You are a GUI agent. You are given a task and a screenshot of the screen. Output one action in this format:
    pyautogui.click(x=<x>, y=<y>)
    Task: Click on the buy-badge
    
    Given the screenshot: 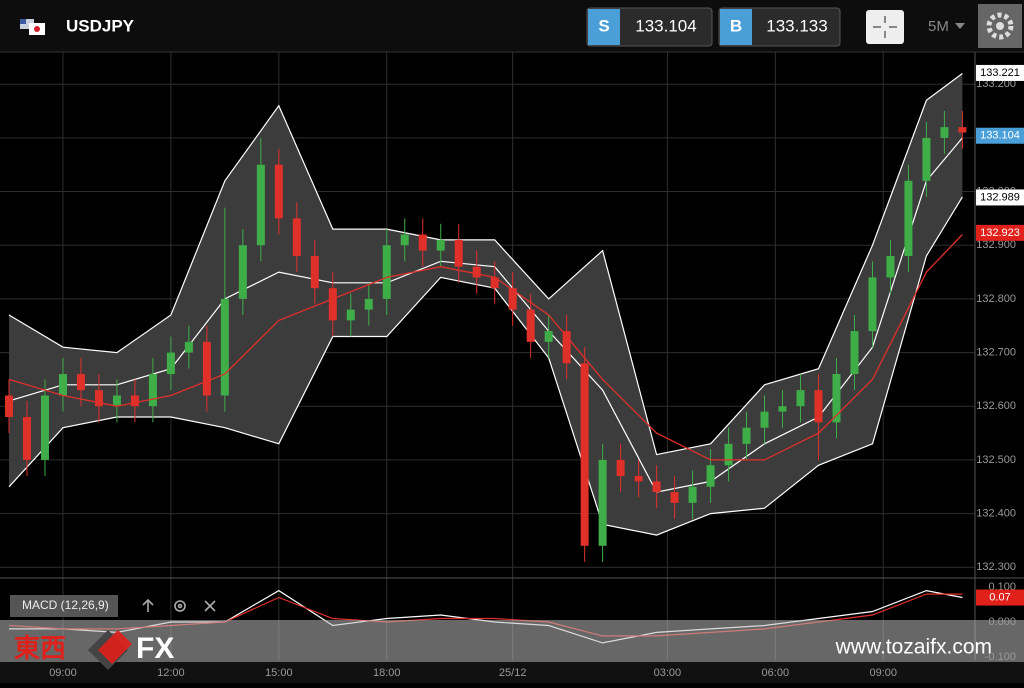 What is the action you would take?
    pyautogui.click(x=736, y=27)
    